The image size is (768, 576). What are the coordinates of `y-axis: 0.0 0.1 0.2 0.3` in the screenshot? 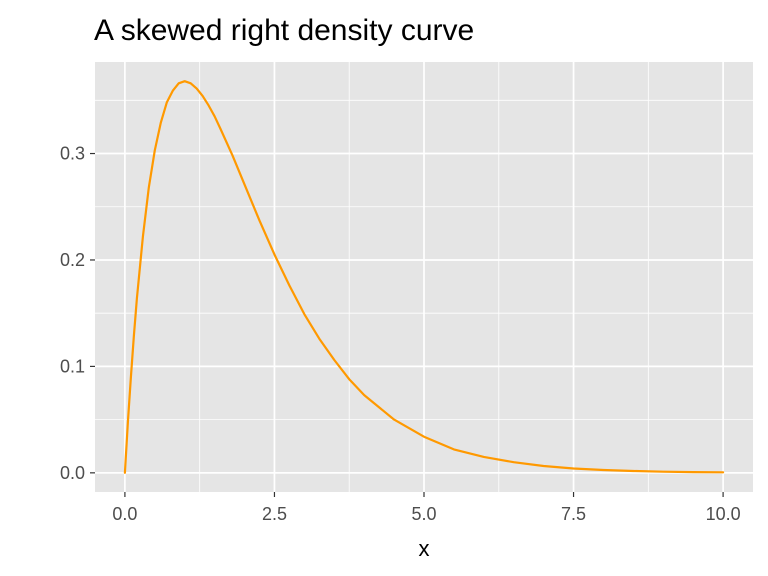 It's located at (77, 313).